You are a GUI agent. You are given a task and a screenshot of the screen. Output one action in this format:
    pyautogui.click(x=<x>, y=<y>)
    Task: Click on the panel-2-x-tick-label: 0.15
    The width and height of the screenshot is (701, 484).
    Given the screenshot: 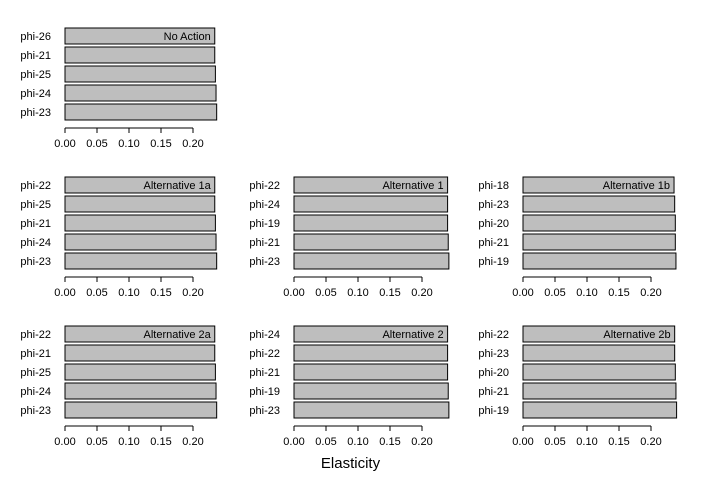 What is the action you would take?
    pyautogui.click(x=160, y=293)
    